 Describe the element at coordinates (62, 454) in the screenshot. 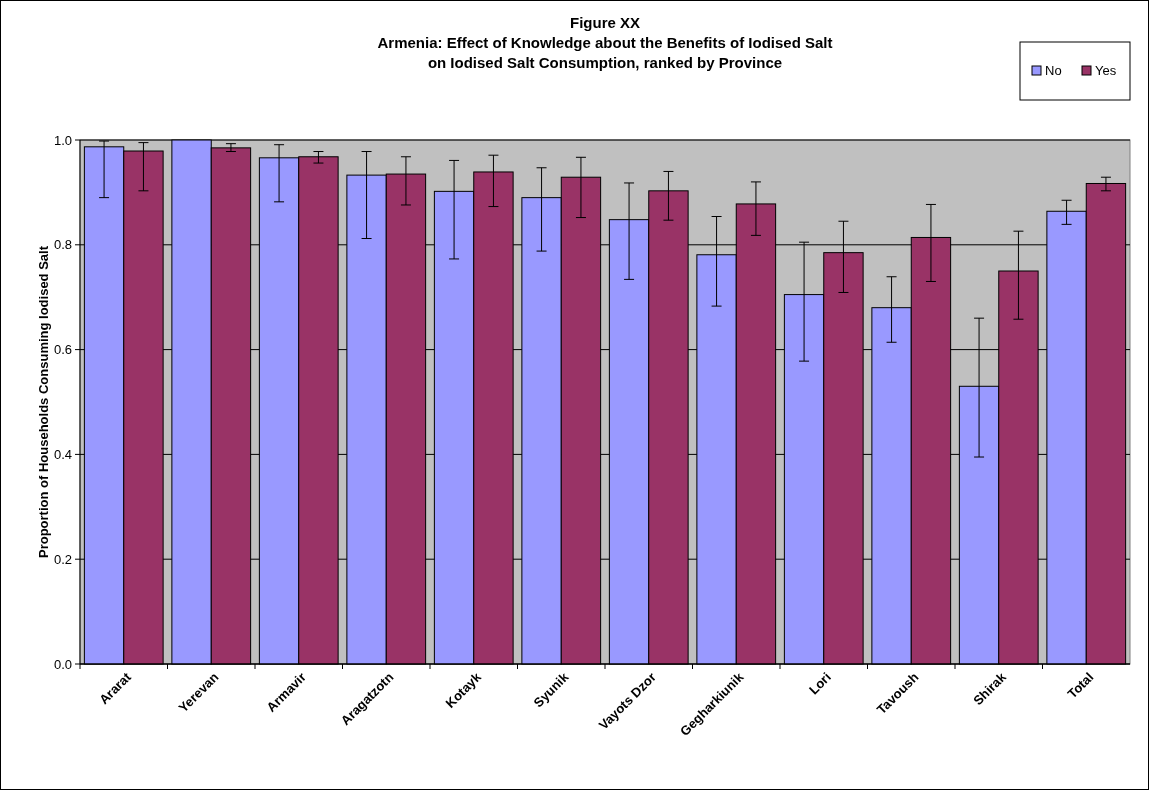

I see `y-tick-label: 0.4` at that location.